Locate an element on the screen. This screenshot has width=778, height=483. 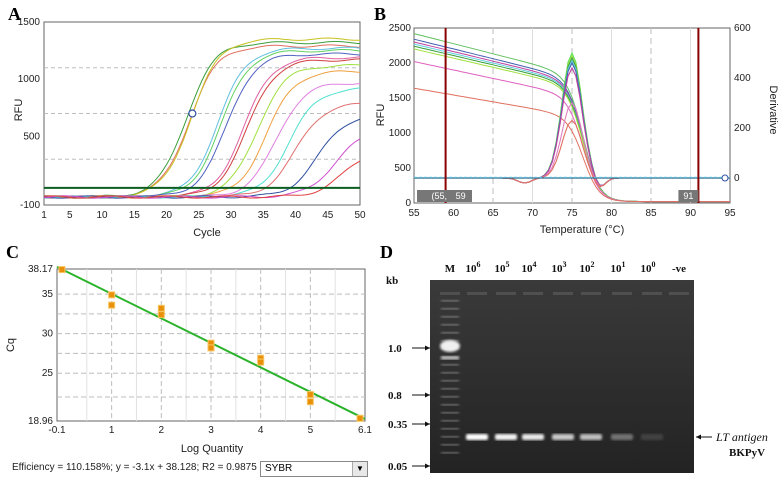
x-tick-label: 65 is located at coordinates (493, 213).